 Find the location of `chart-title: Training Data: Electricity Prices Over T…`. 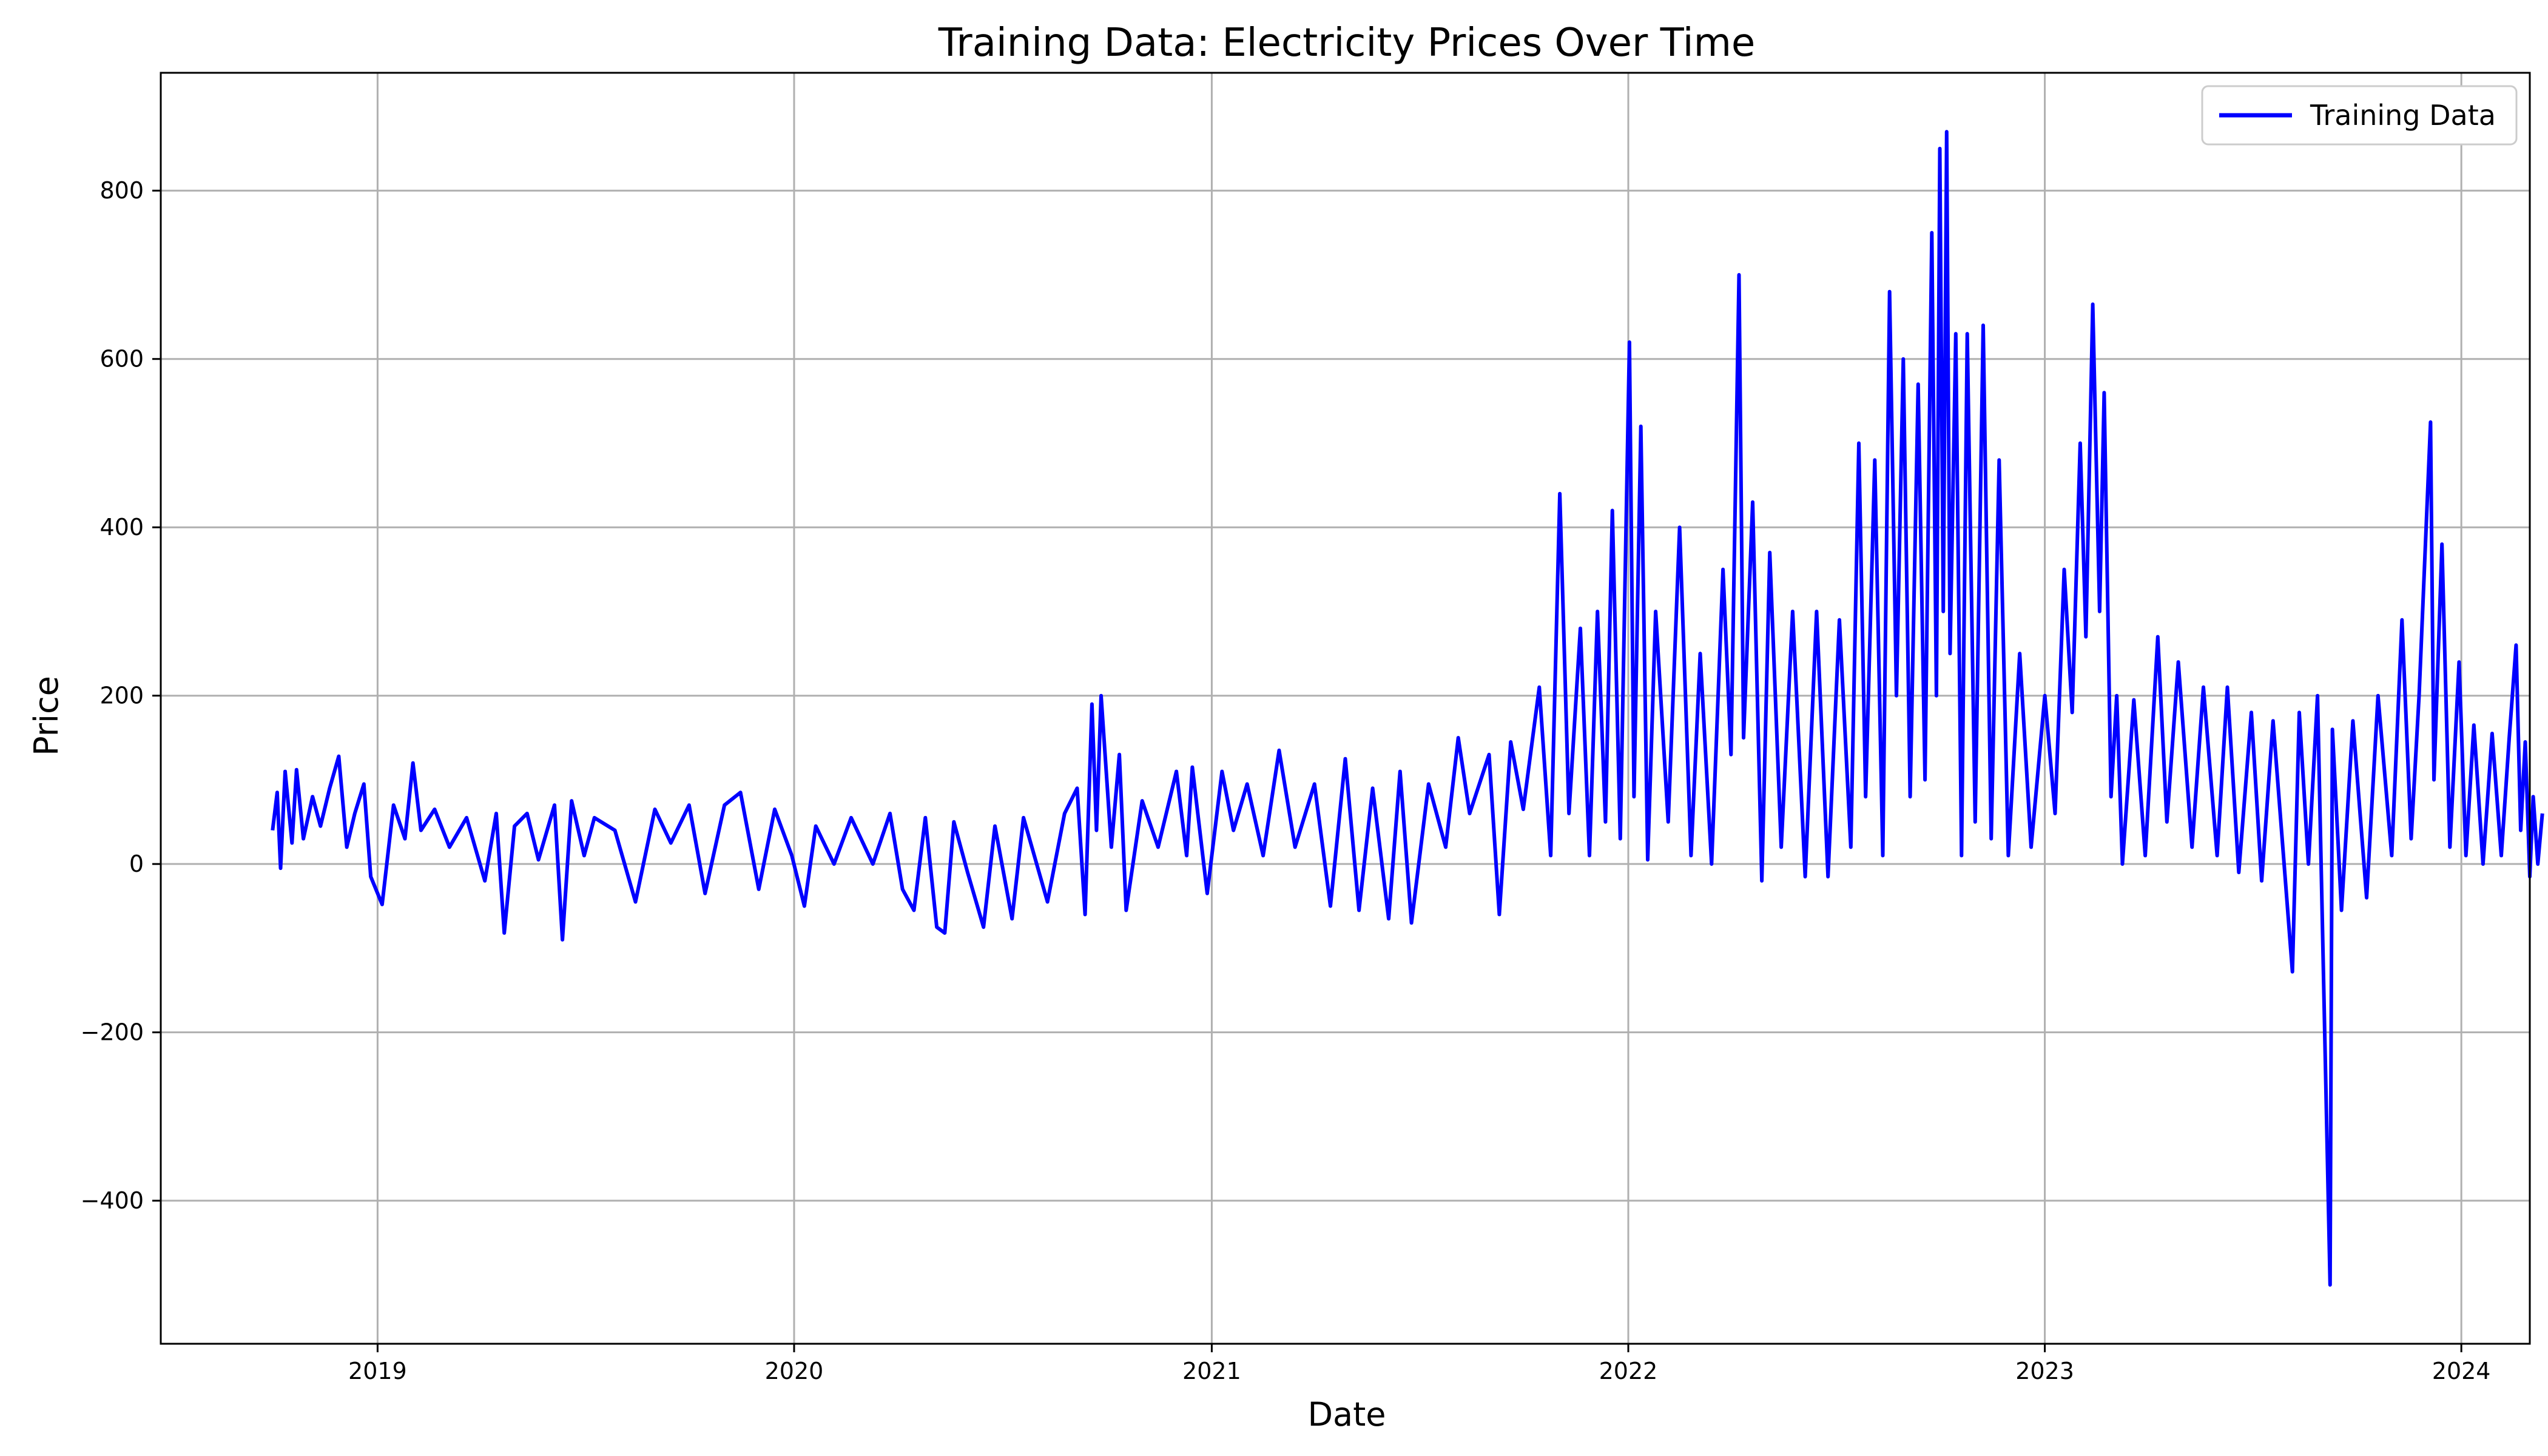

chart-title: Training Data: Electricity Prices Over T… is located at coordinates (1347, 43).